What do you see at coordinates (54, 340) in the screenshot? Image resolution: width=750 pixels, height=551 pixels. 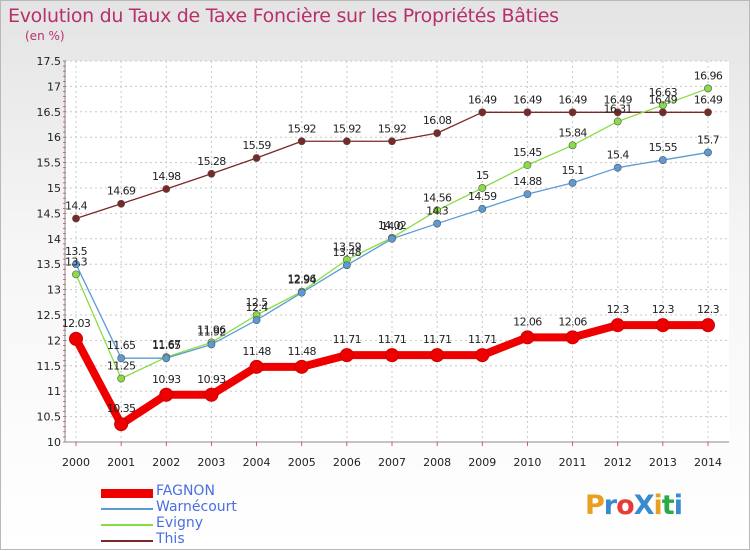 I see `y-tick-label: 12` at bounding box center [54, 340].